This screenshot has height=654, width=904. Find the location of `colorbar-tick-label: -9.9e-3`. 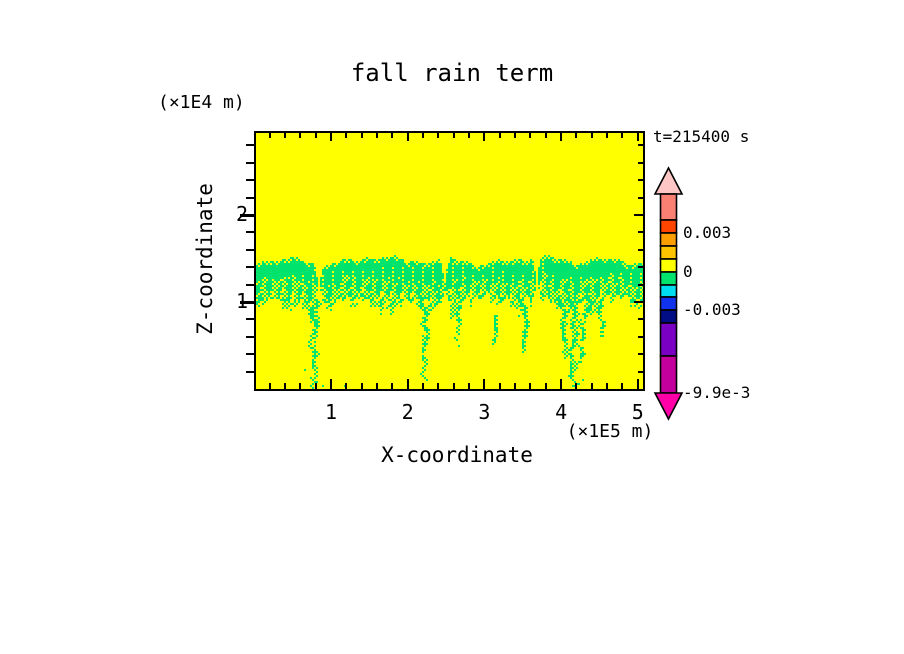

colorbar-tick-label: -9.9e-3 is located at coordinates (717, 392).